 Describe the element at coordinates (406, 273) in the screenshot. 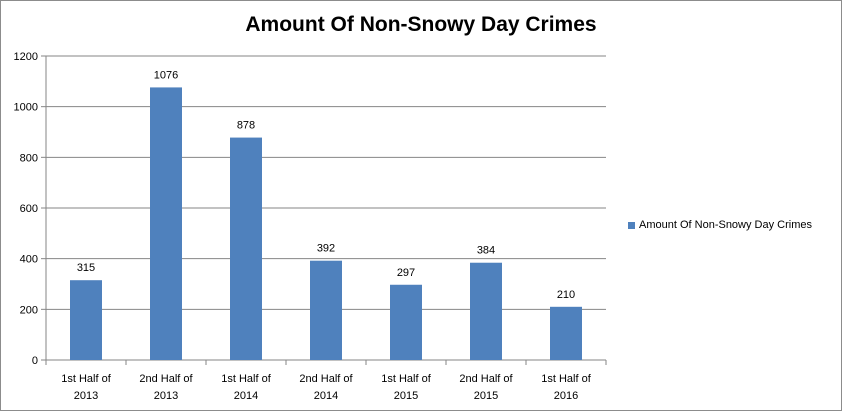

I see `data-label: 297` at that location.